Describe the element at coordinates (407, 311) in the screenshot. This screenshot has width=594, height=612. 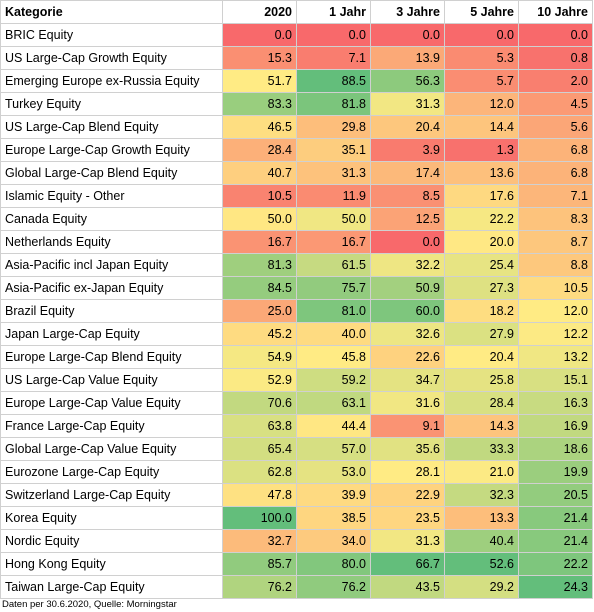
I see `value-cell: 60.0` at that location.